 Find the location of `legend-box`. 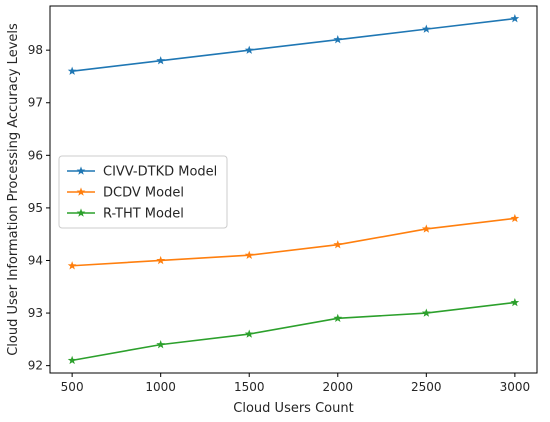

legend-box is located at coordinates (143, 192).